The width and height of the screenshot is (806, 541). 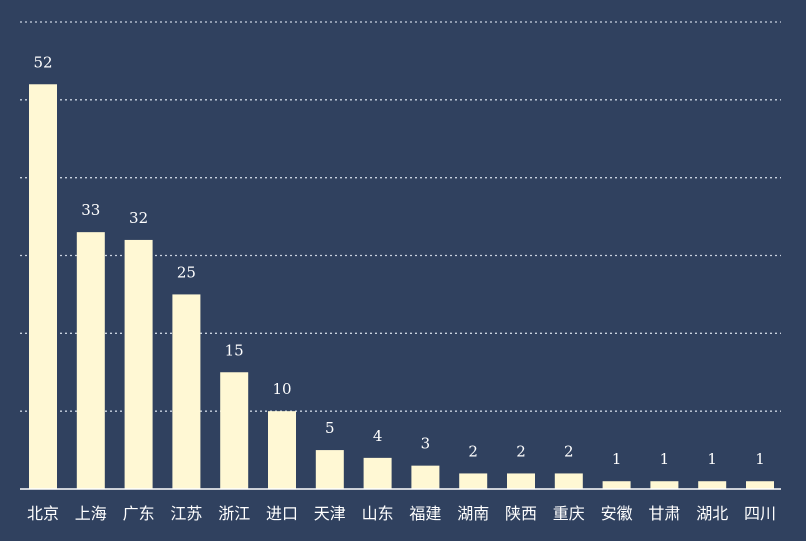 I want to click on x-tick-label: 北京, so click(x=43, y=513).